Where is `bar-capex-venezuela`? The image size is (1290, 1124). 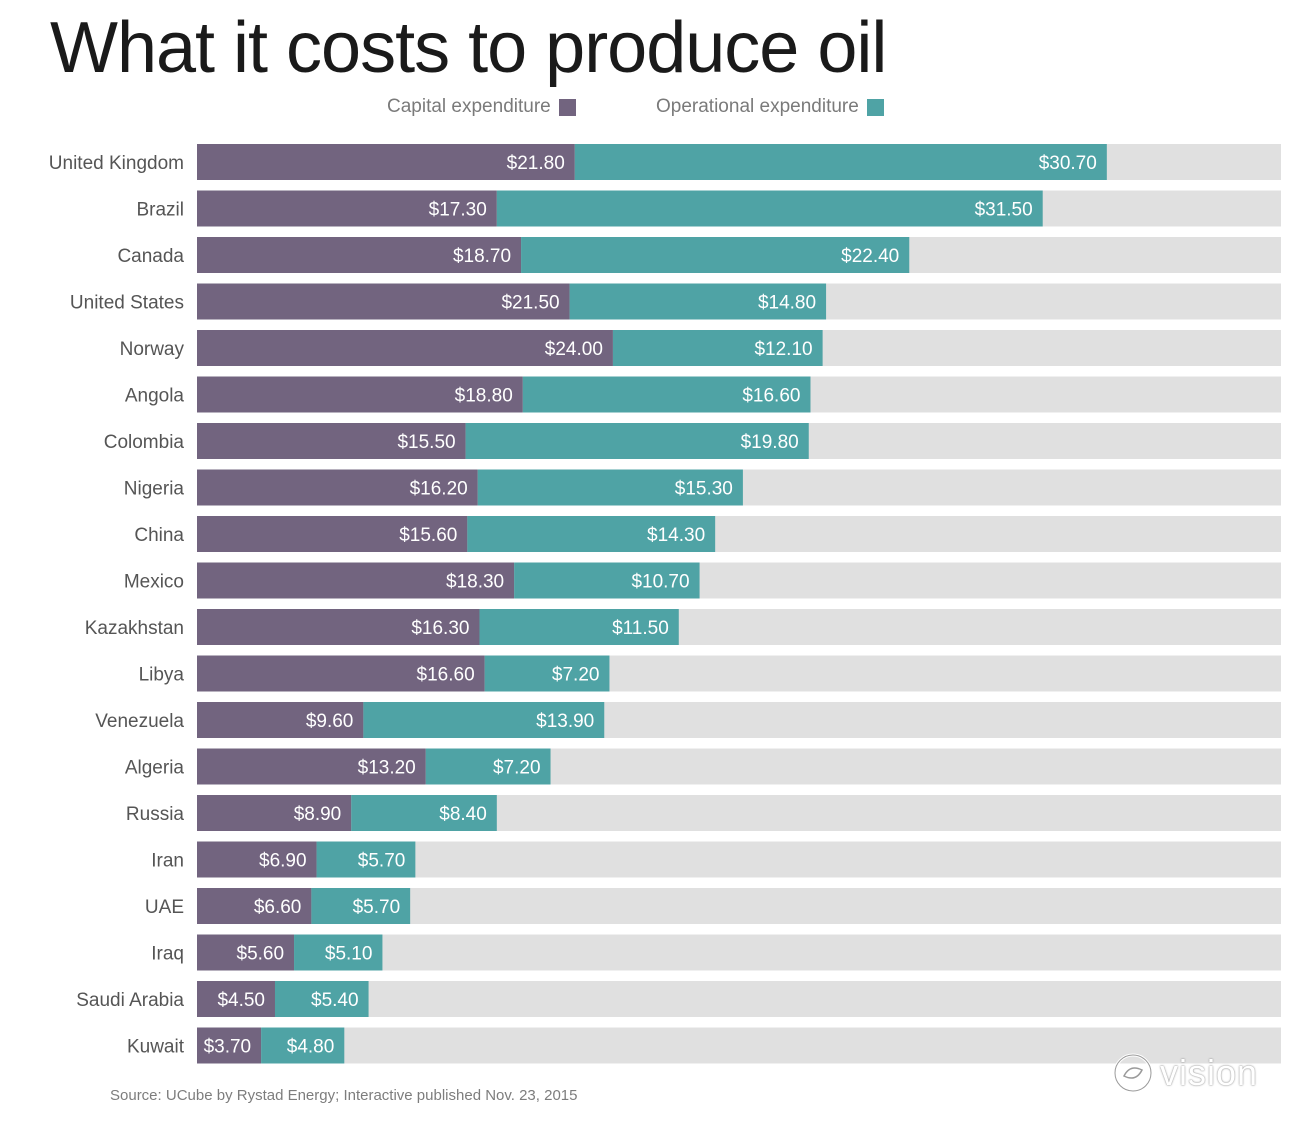 bar-capex-venezuela is located at coordinates (280, 720).